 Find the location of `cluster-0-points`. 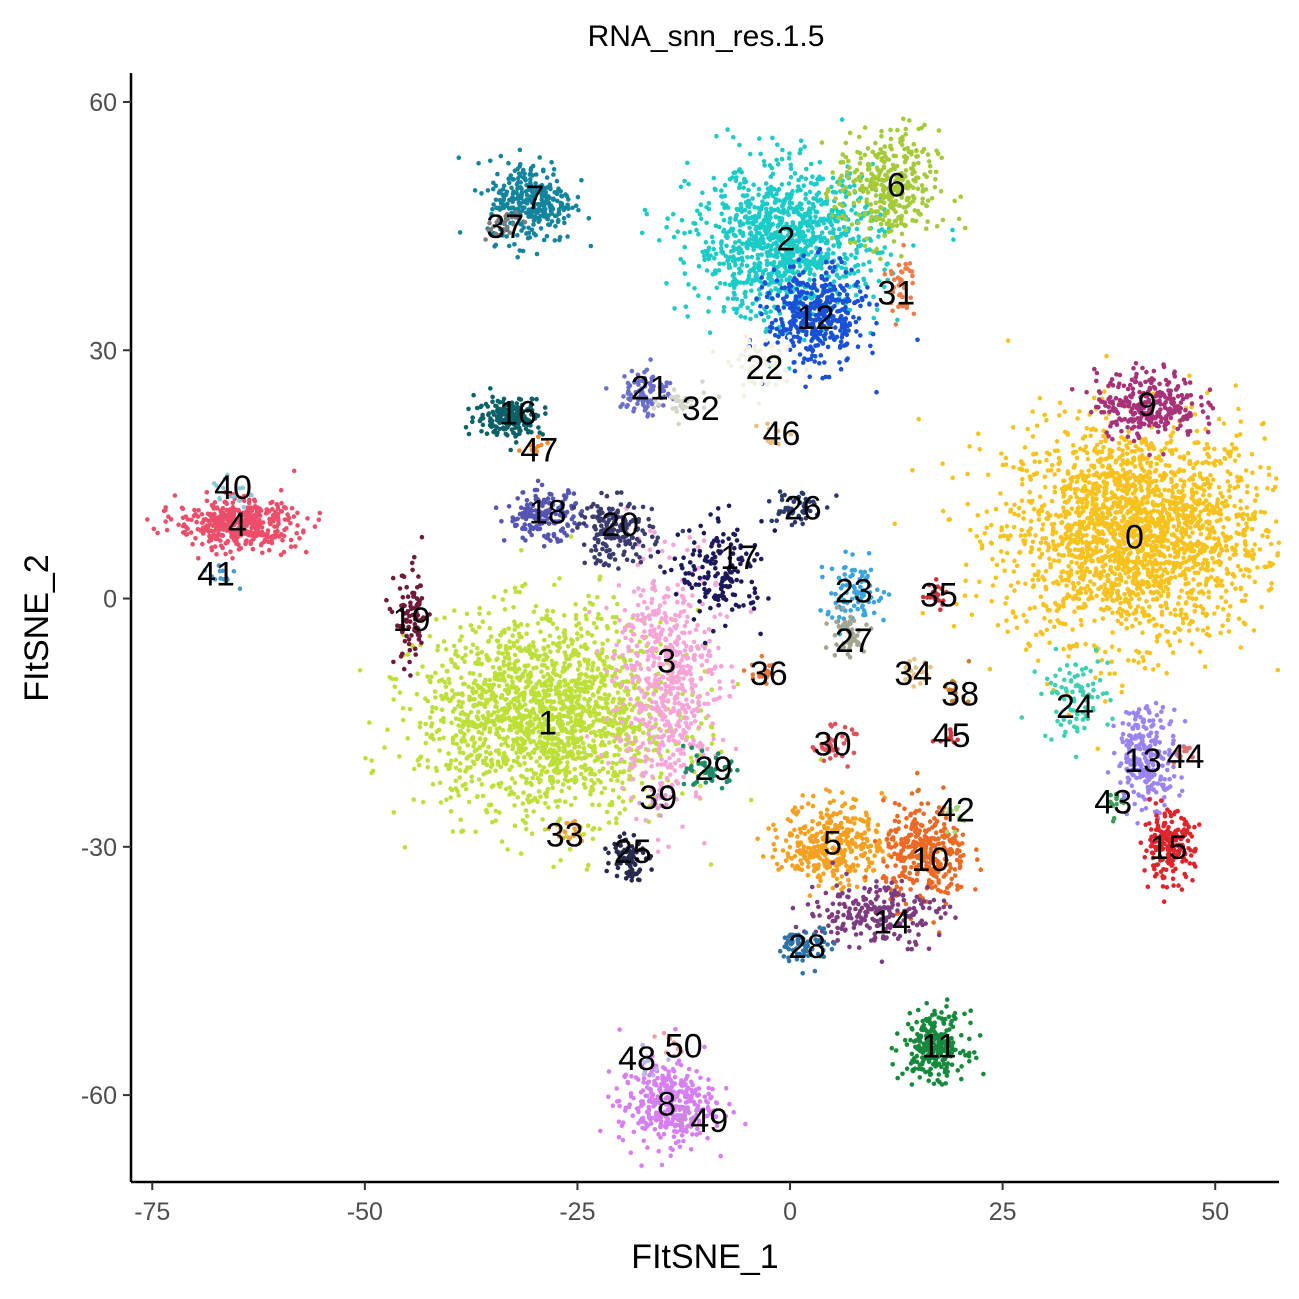

cluster-0-points is located at coordinates (1087, 544).